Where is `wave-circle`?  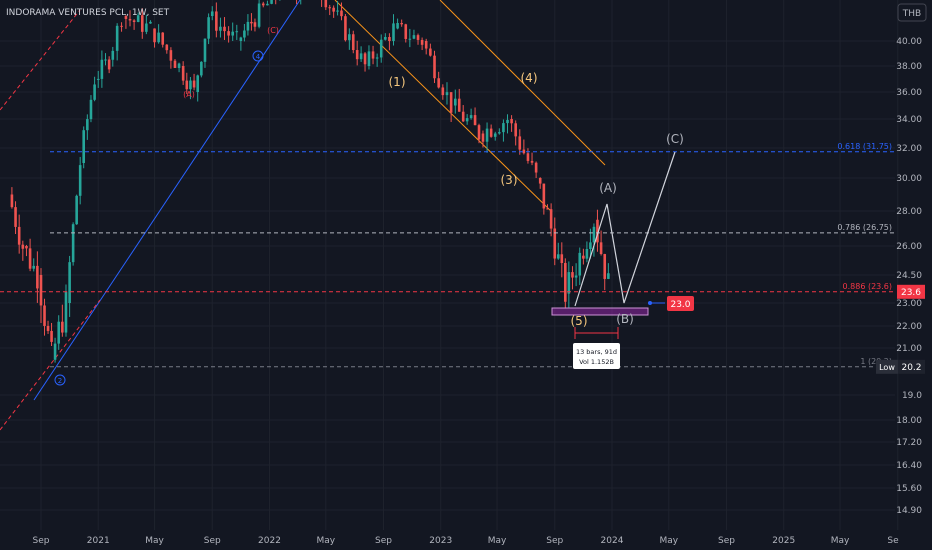
wave-circle is located at coordinates (60, 380).